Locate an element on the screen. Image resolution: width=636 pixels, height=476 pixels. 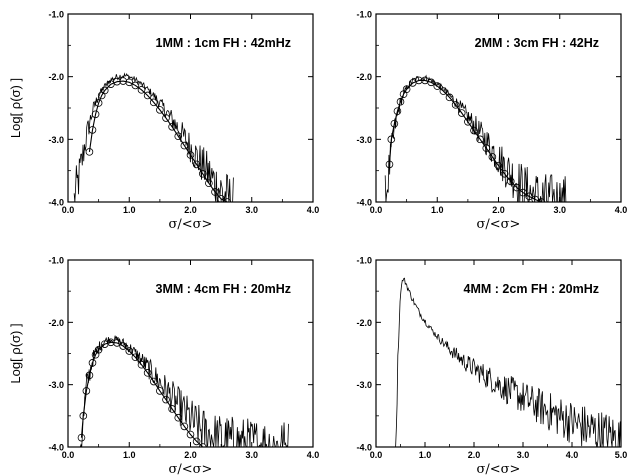
x-tick-label: 5.0 is located at coordinates (621, 455).